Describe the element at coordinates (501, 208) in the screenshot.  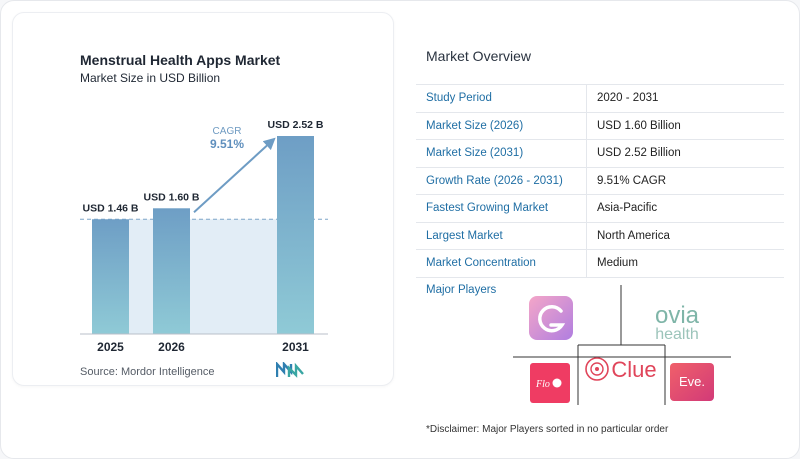
I see `overview-key: Fastest Growing Market` at that location.